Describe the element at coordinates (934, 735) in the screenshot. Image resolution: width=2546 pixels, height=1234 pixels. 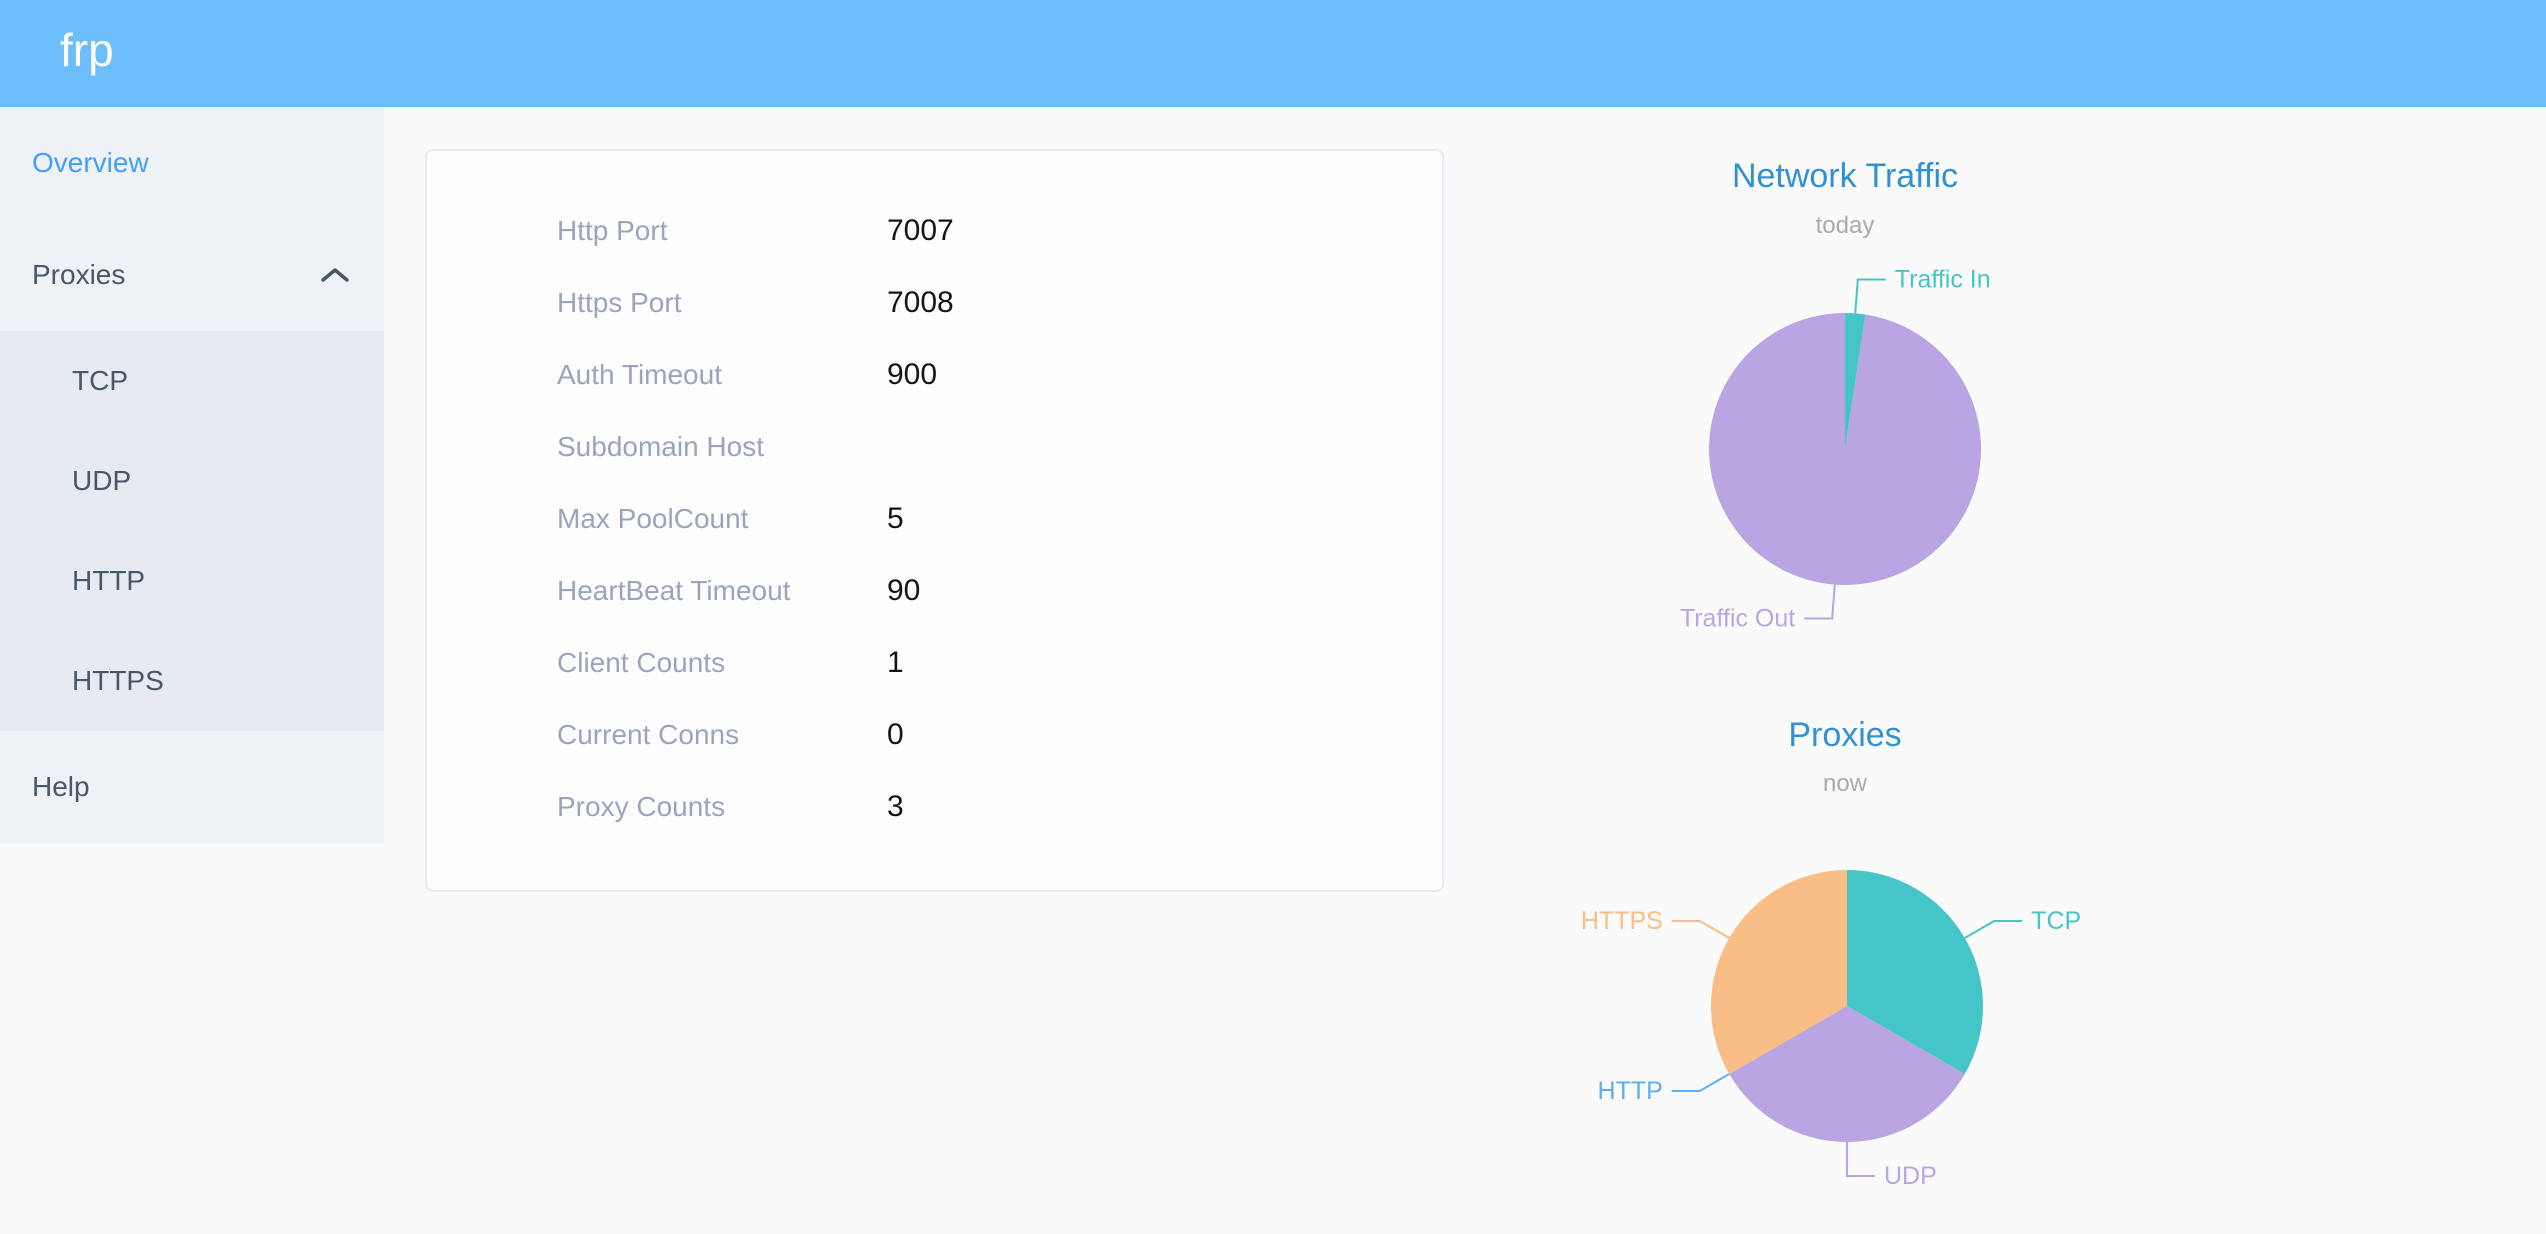
I see `overview-row: Current Conns 0` at that location.